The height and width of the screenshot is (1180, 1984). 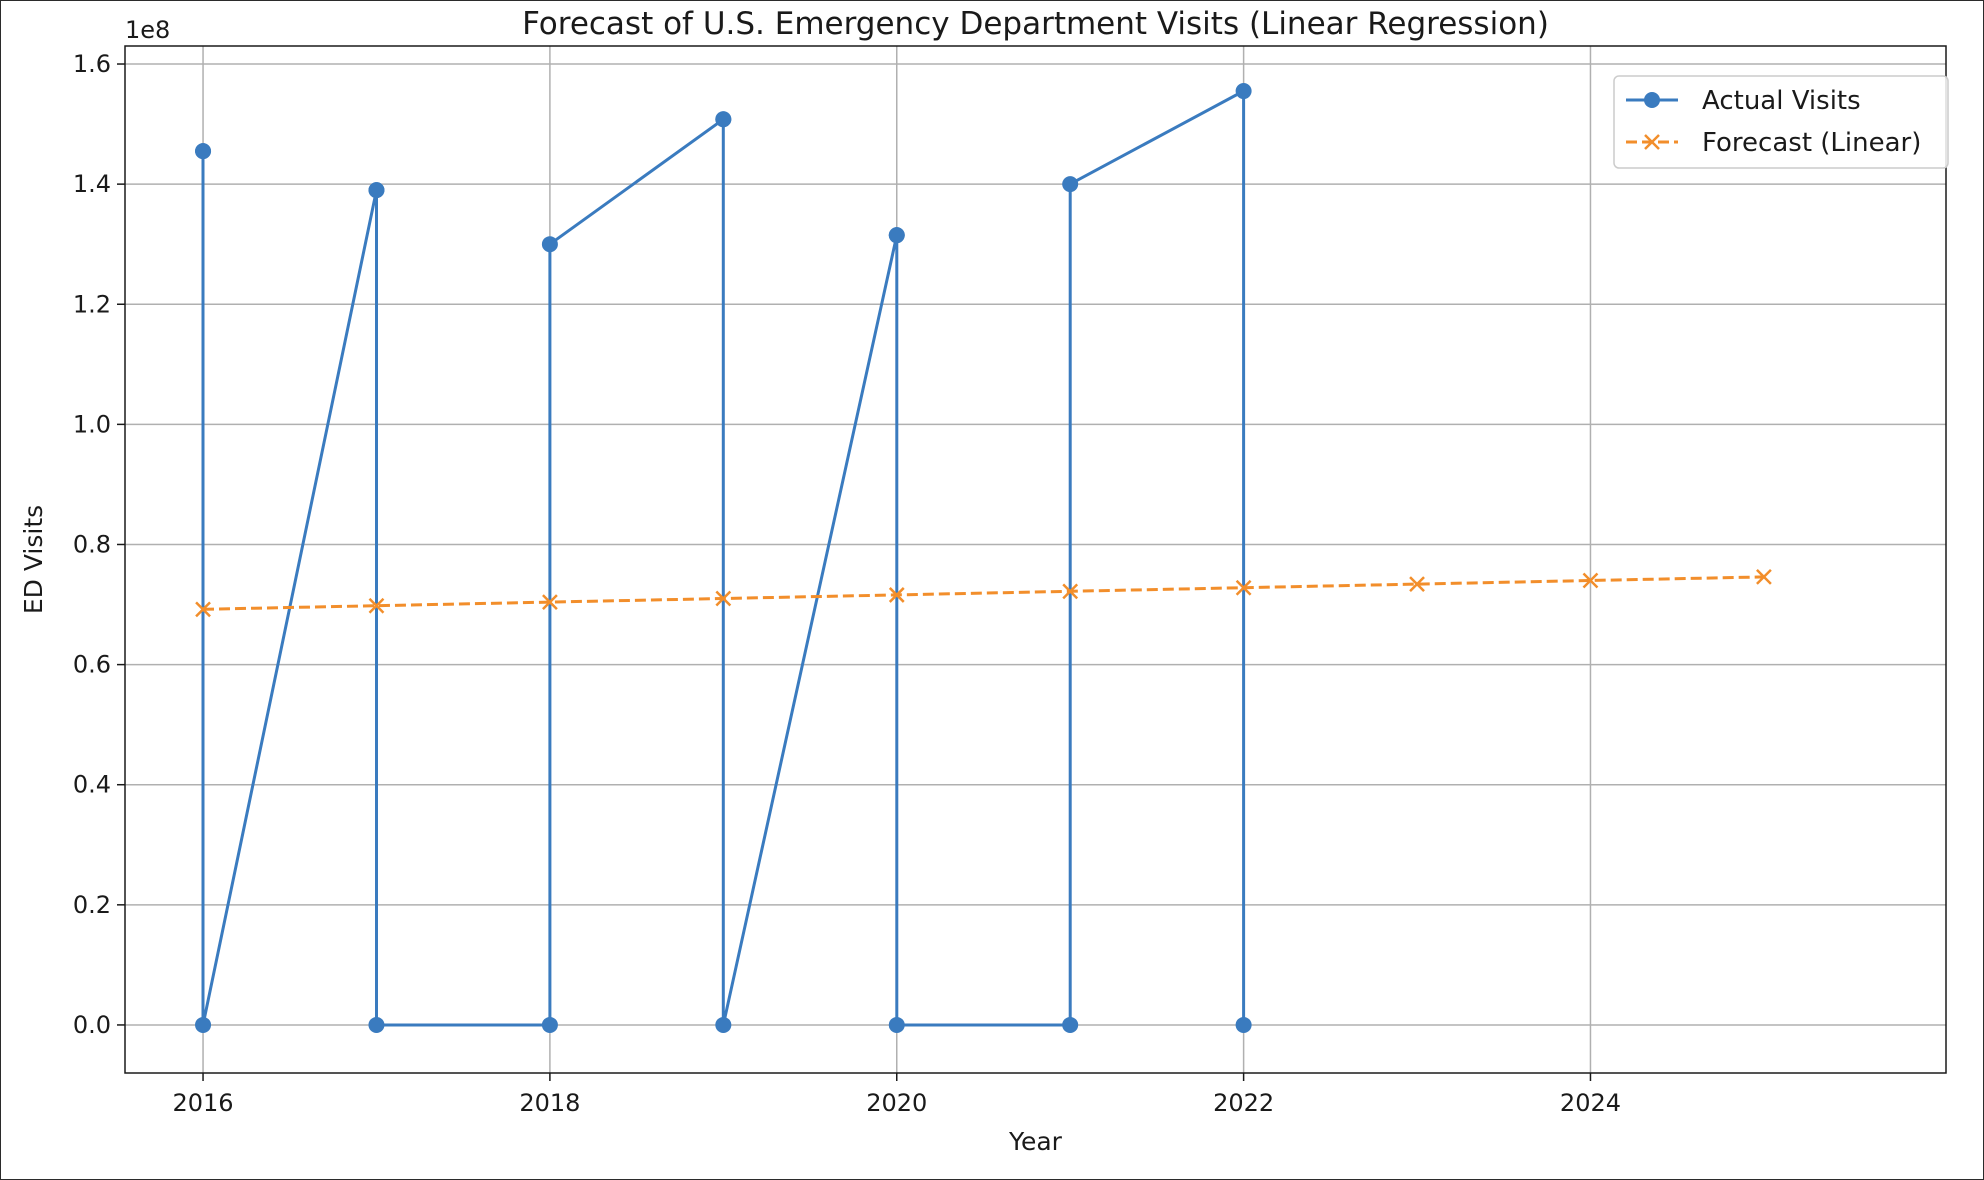 I want to click on x-tick-label: 2016, so click(x=203, y=1103).